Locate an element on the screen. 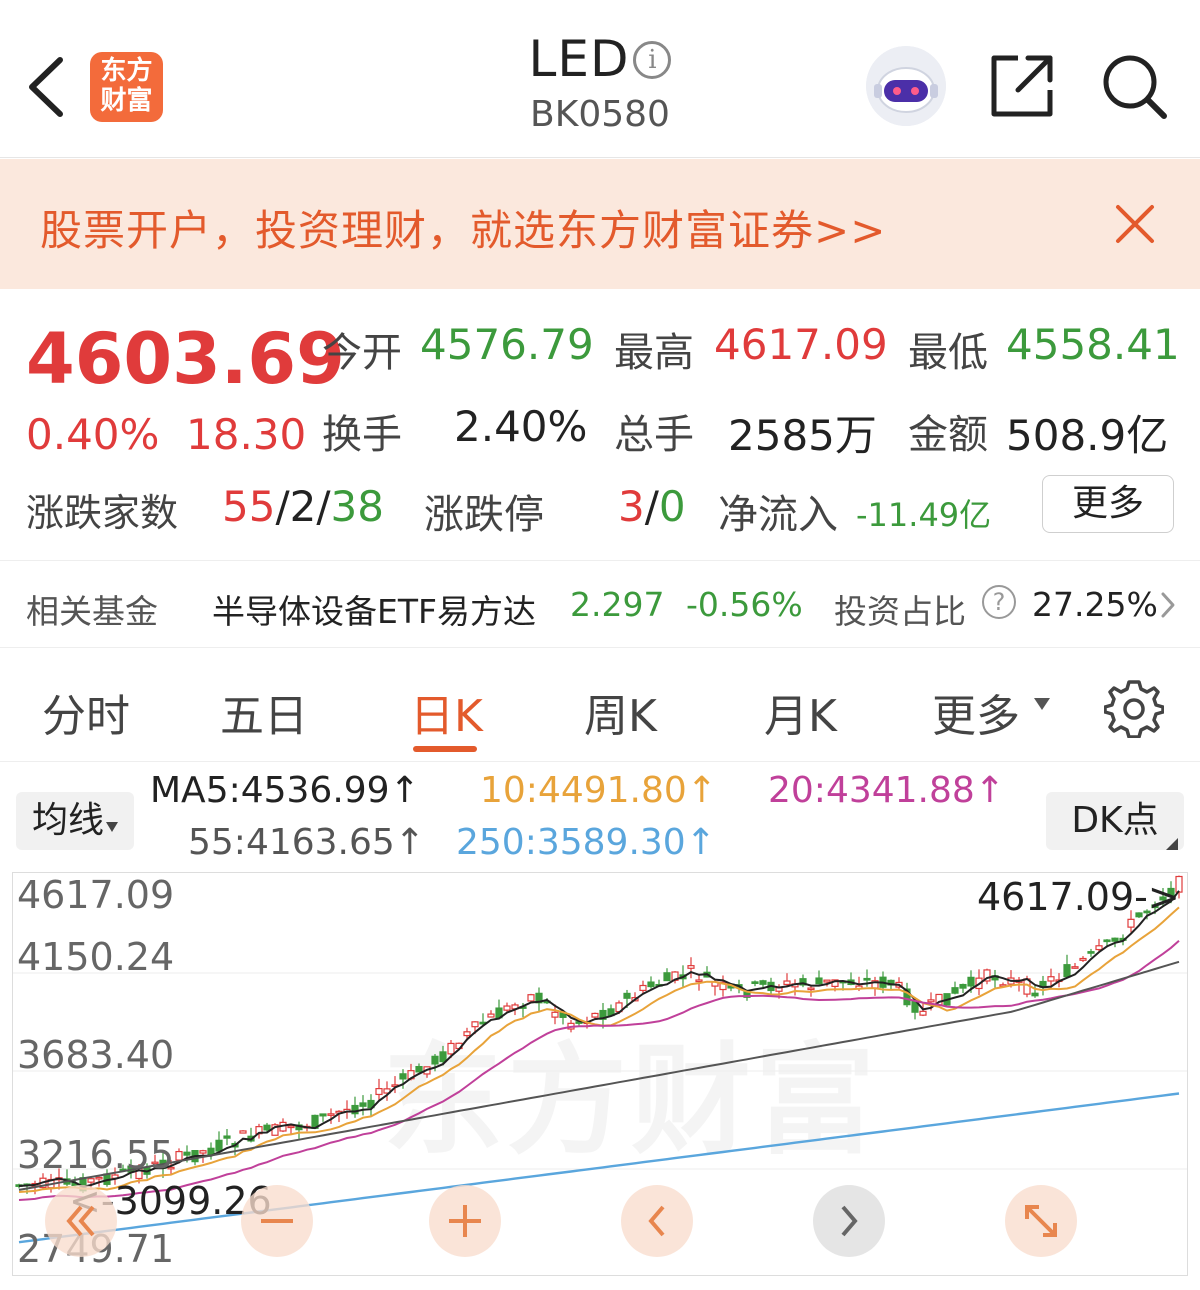 The height and width of the screenshot is (1290, 1200). y-tick-label: 3216.55 is located at coordinates (96, 1155).